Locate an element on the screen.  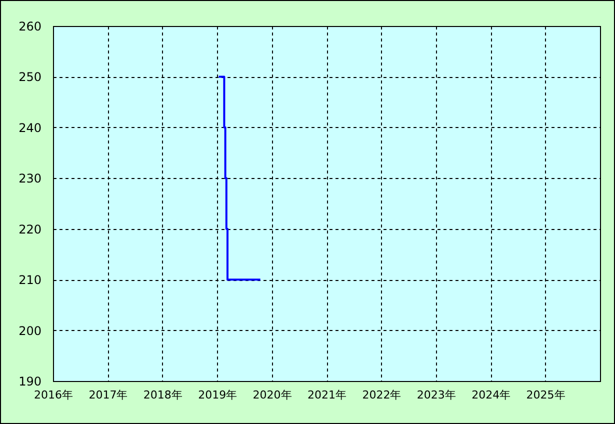
x-tick-label: 2020年 is located at coordinates (272, 395).